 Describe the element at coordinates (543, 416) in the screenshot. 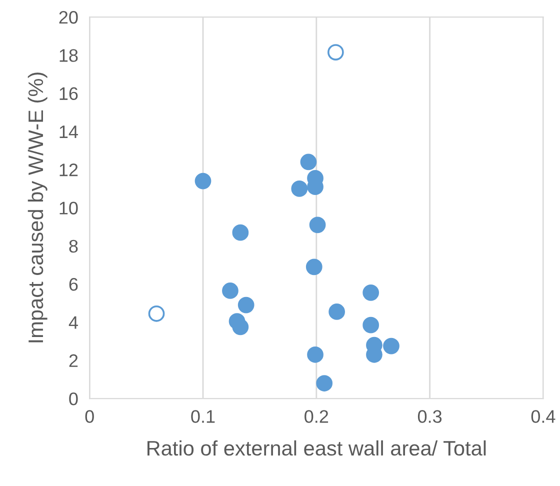

I see `x-tick-label: 0.4` at that location.